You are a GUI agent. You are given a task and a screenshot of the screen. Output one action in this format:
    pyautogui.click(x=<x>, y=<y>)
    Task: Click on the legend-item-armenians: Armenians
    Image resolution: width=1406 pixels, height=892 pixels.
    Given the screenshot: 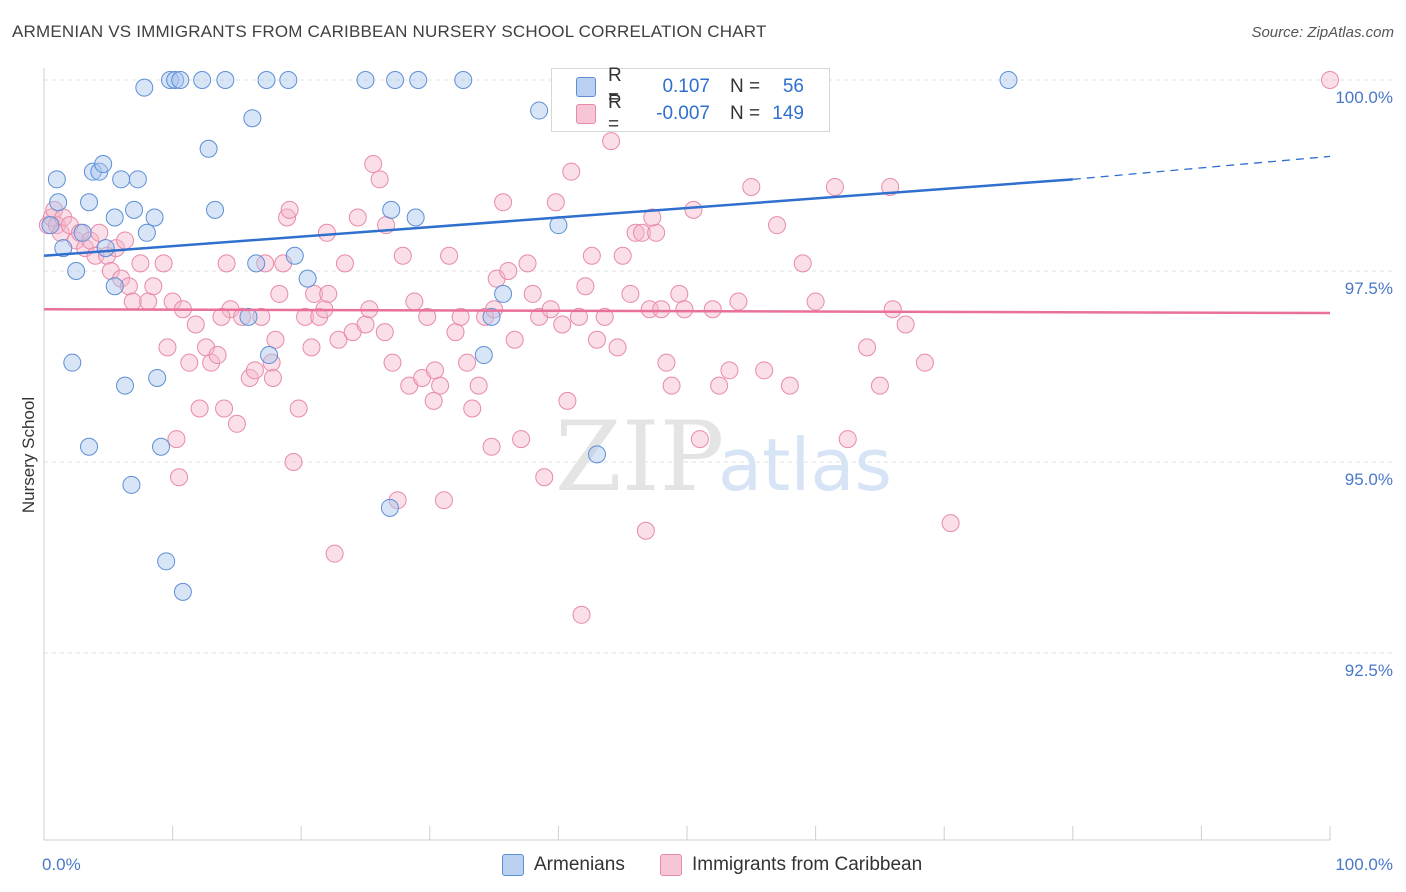 What is the action you would take?
    pyautogui.click(x=563, y=865)
    